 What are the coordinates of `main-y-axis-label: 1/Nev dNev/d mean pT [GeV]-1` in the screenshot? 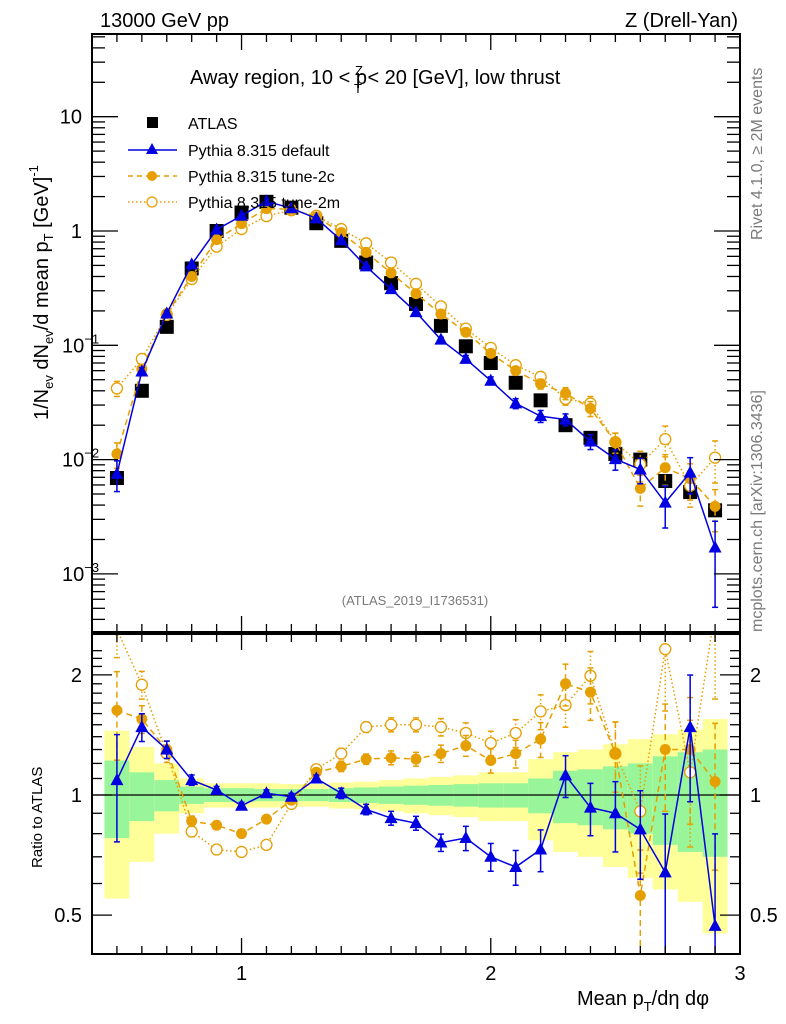 It's located at (41, 292).